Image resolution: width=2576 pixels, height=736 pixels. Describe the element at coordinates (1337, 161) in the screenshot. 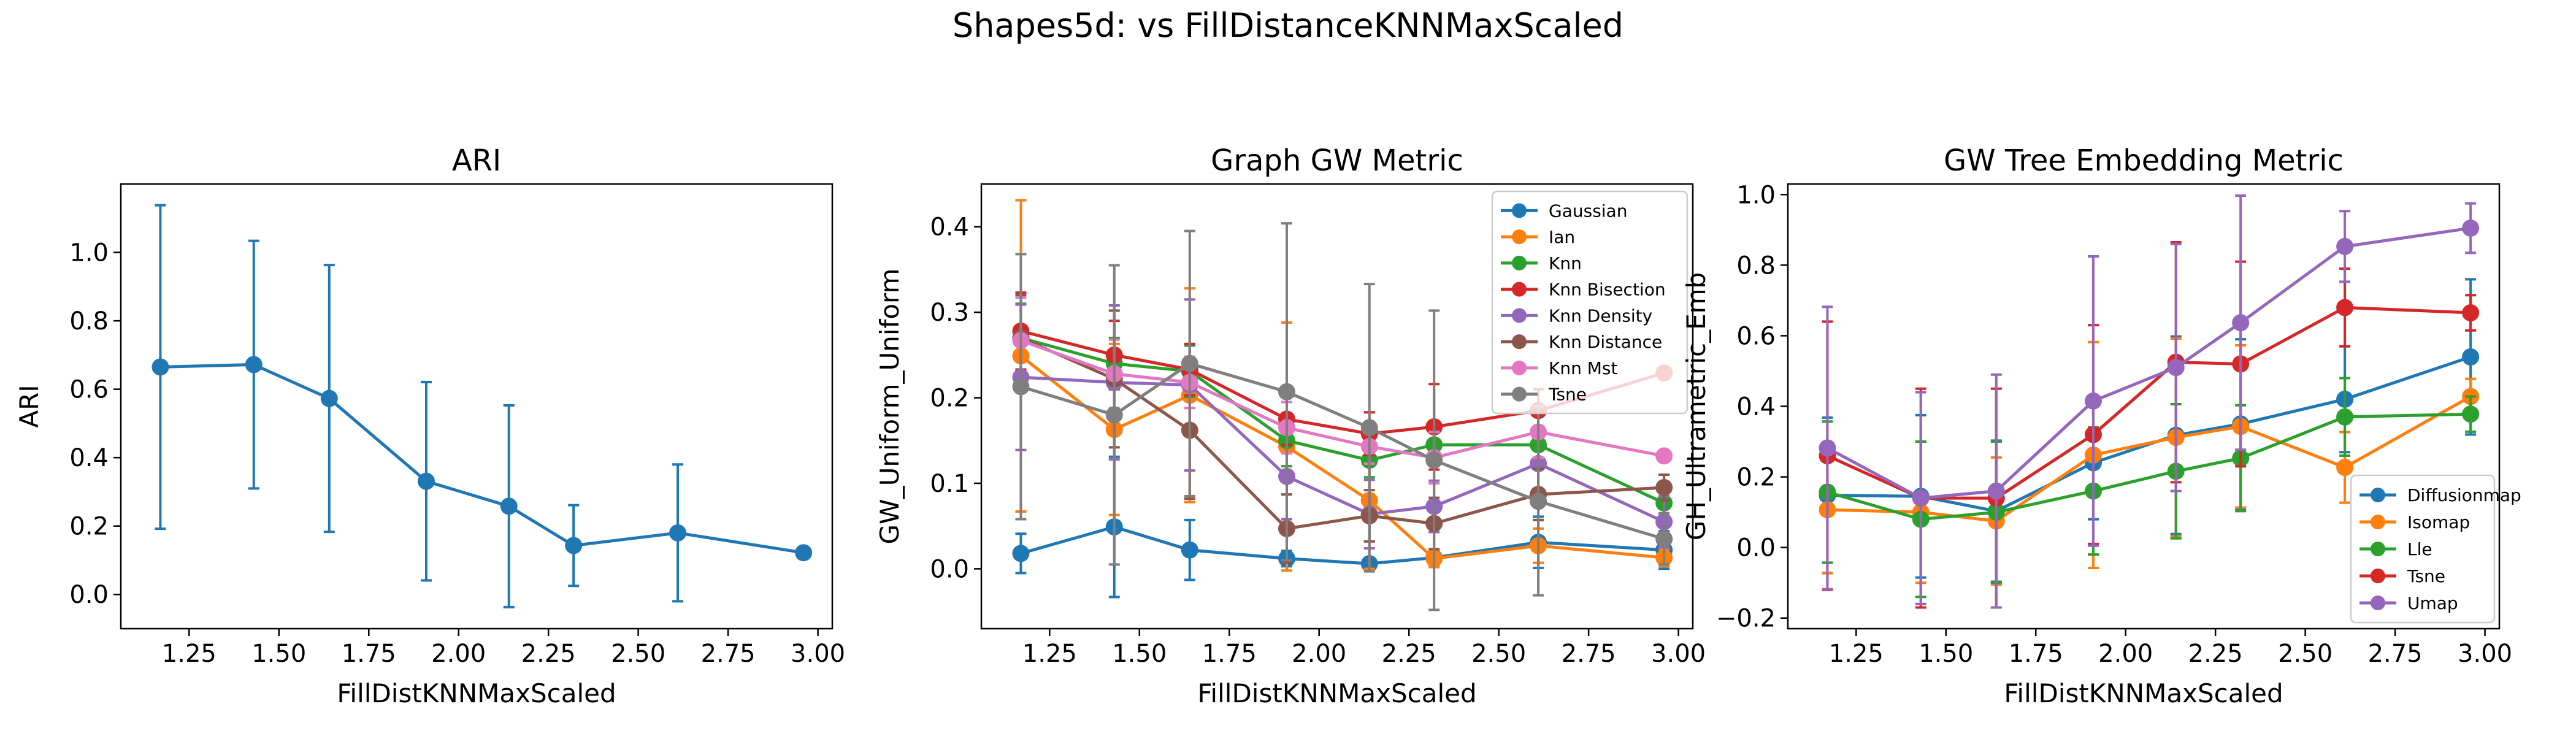

I see `subplot-title: Graph GW Metric` at that location.